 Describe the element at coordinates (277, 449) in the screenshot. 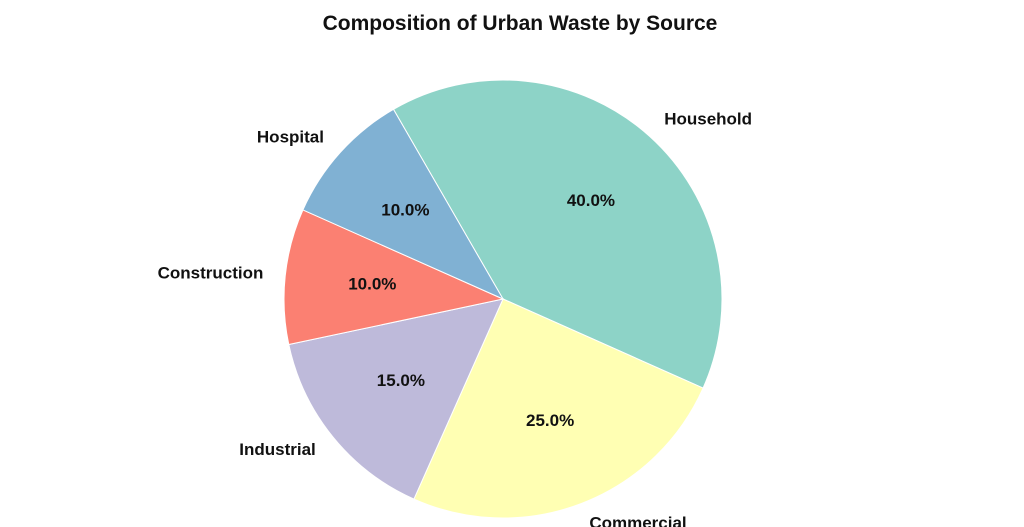

I see `category-label-industrial: Industrial` at that location.